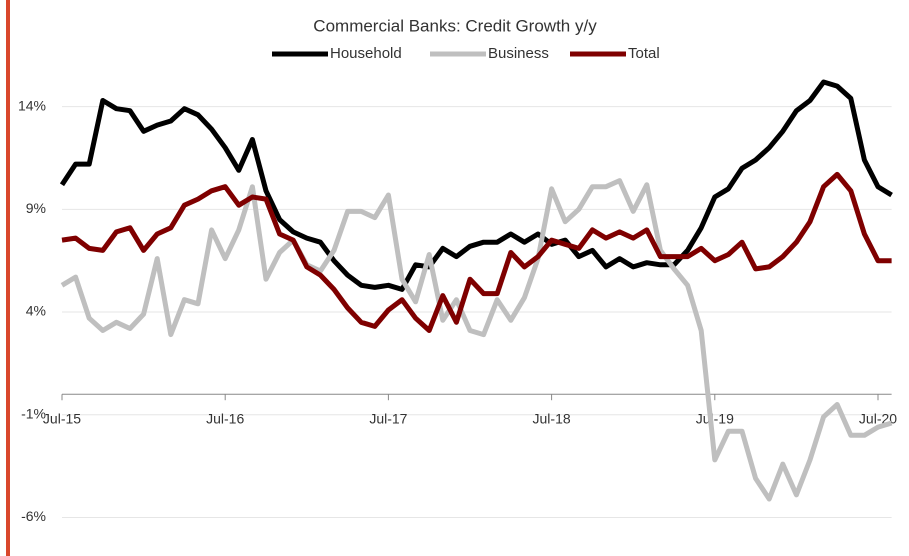 The width and height of the screenshot is (909, 556). Describe the element at coordinates (32, 105) in the screenshot. I see `y-tick-label: 14%` at that location.